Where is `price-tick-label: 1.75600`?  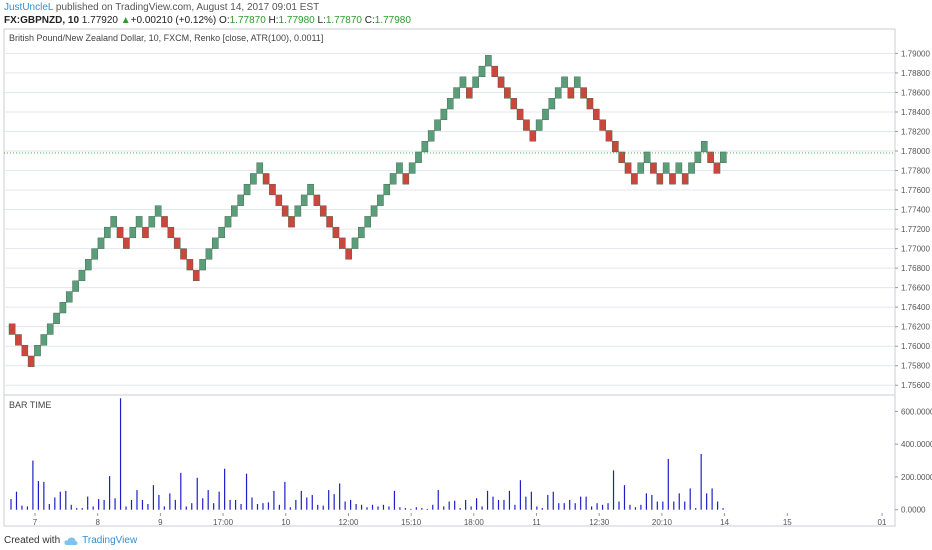 price-tick-label: 1.75600 is located at coordinates (915, 385).